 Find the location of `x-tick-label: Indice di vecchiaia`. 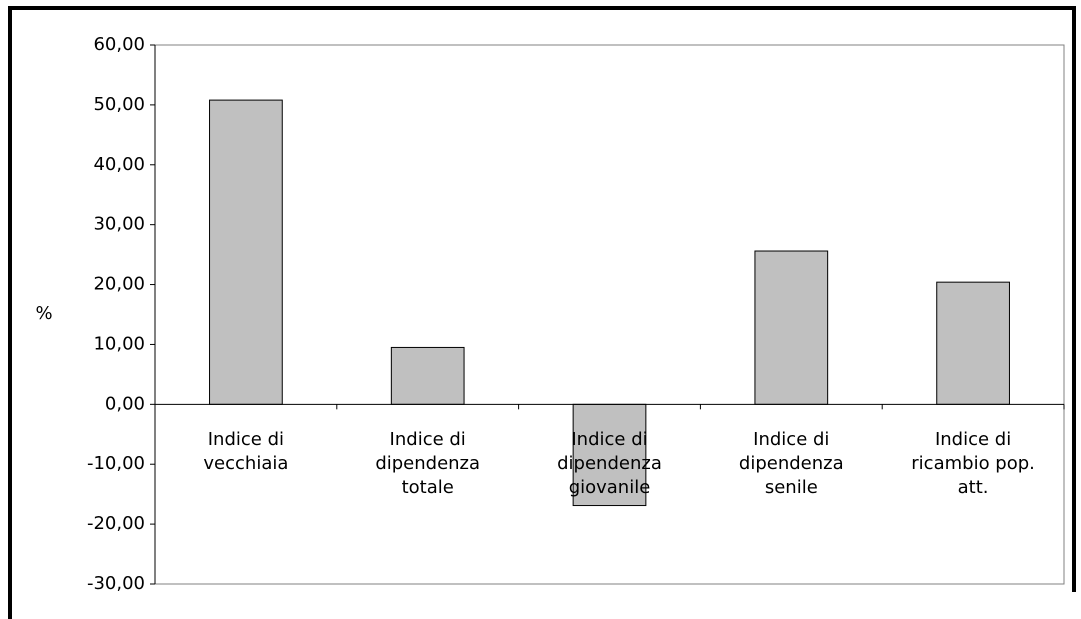

x-tick-label: Indice di vecchiaia is located at coordinates (246, 452).